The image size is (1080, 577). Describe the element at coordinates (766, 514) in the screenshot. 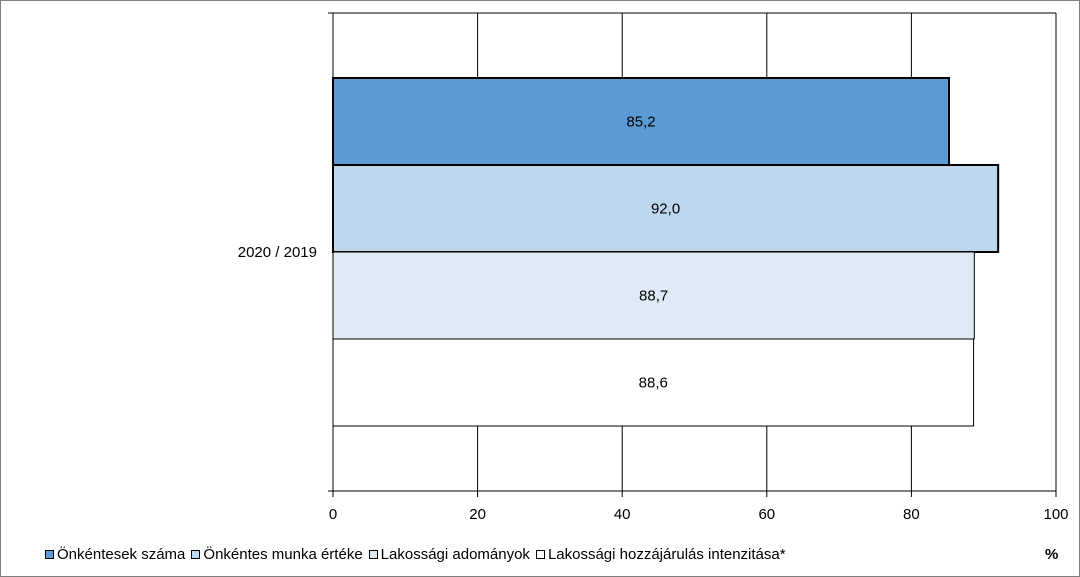

I see `x-tick-label: 60` at that location.